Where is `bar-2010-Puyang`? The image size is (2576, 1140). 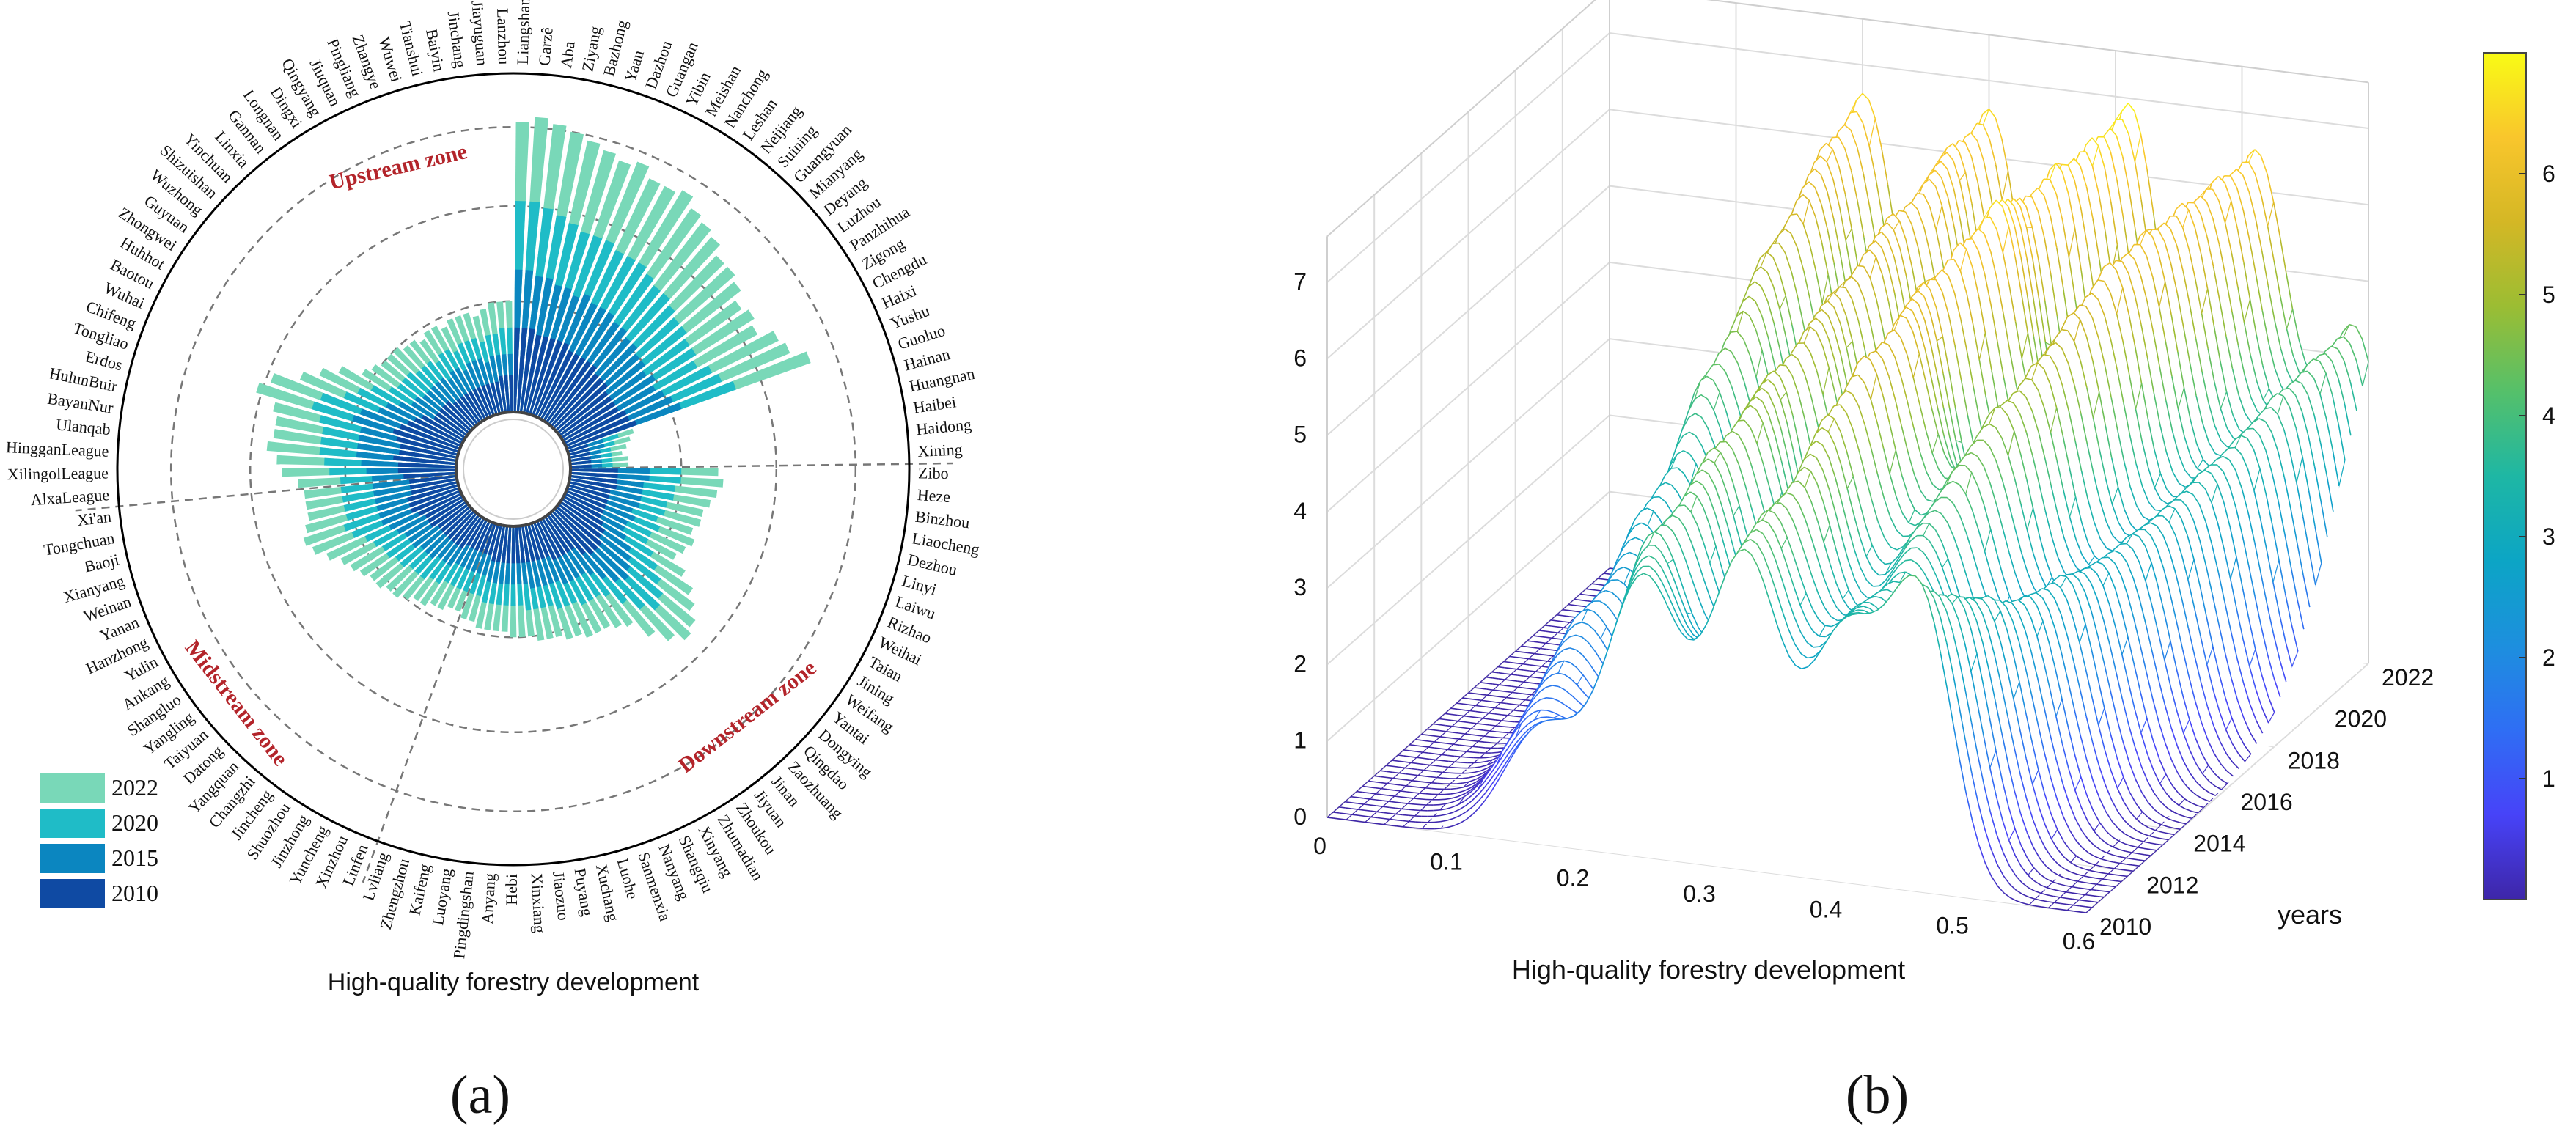
bar-2010-Puyang is located at coordinates (525, 544).